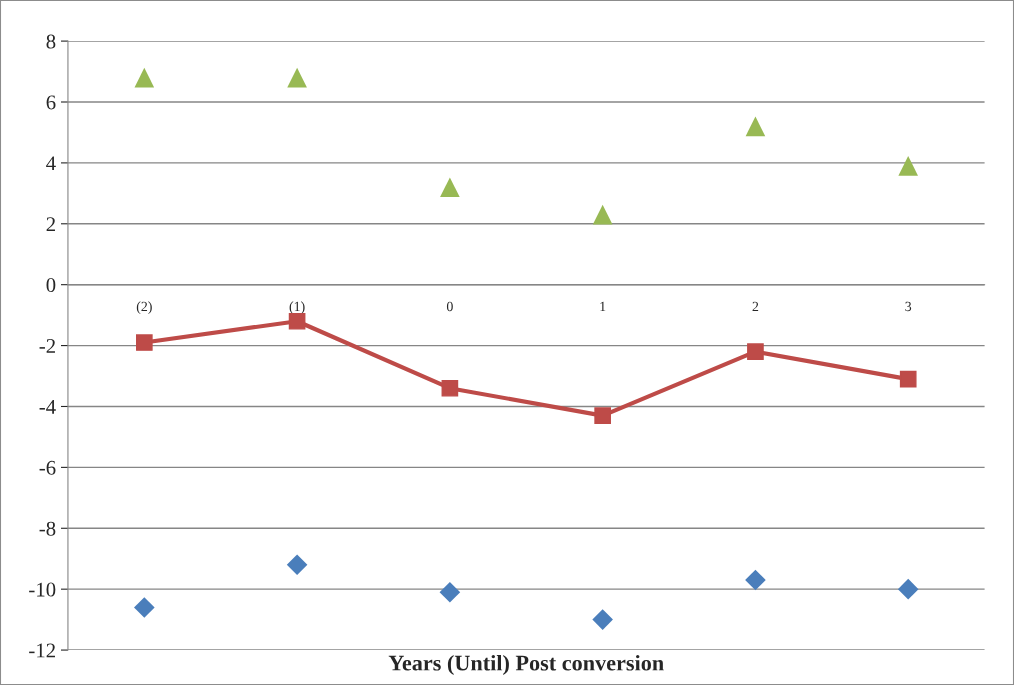  What do you see at coordinates (908, 306) in the screenshot?
I see `x-tick-label: 3` at bounding box center [908, 306].